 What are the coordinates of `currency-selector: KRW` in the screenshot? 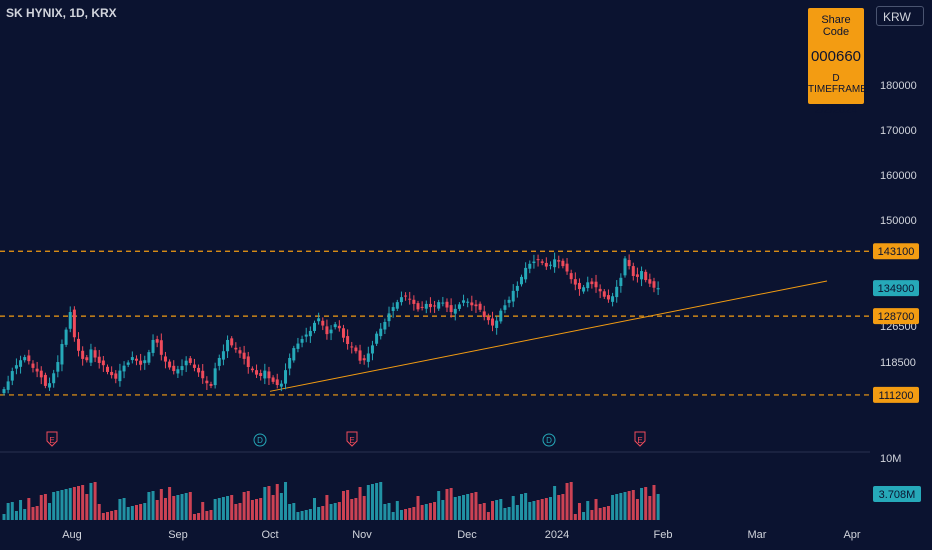 It's located at (900, 16).